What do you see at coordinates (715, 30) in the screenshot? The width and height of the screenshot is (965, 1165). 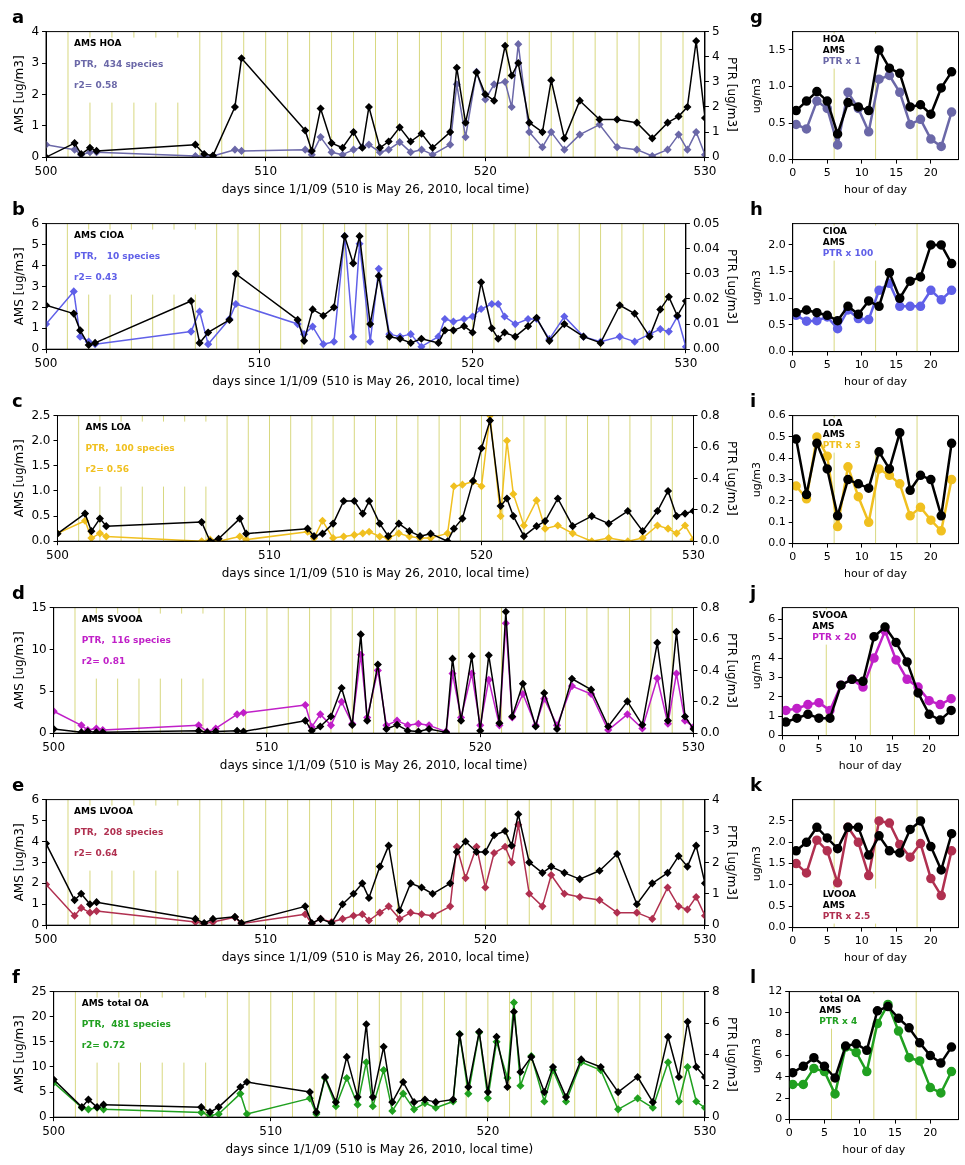 I see `y2-tick-label: 5` at bounding box center [715, 30].